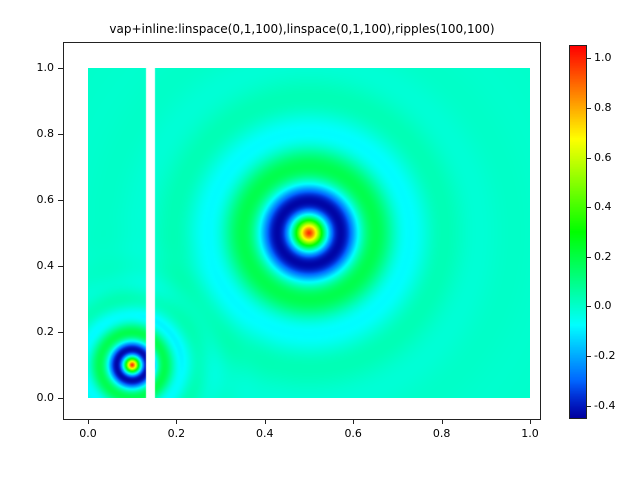  I want to click on colorbar, so click(578, 232).